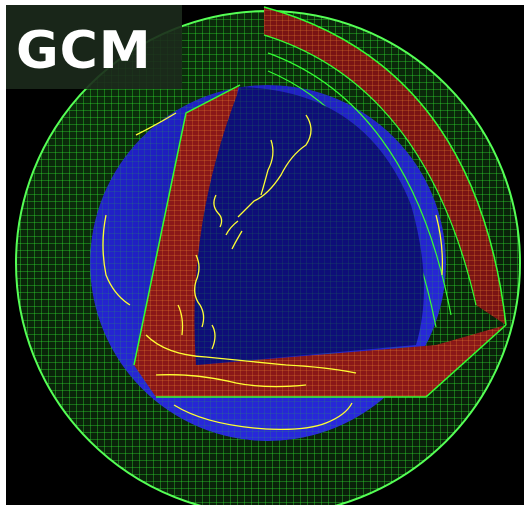  I want to click on figure-title: GCM, so click(84, 51).